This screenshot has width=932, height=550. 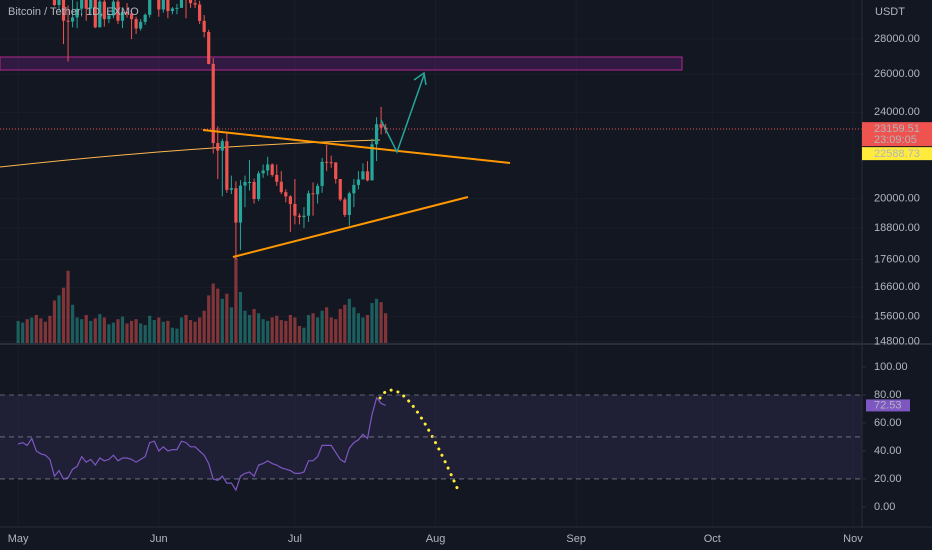 I want to click on rsi-tick-label: 80.00, so click(x=888, y=395).